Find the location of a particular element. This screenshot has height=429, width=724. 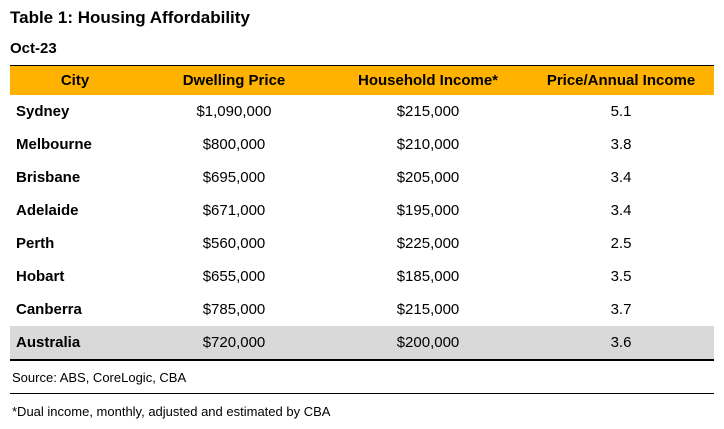

dwelling-price-cell: $785,000 is located at coordinates (234, 309).